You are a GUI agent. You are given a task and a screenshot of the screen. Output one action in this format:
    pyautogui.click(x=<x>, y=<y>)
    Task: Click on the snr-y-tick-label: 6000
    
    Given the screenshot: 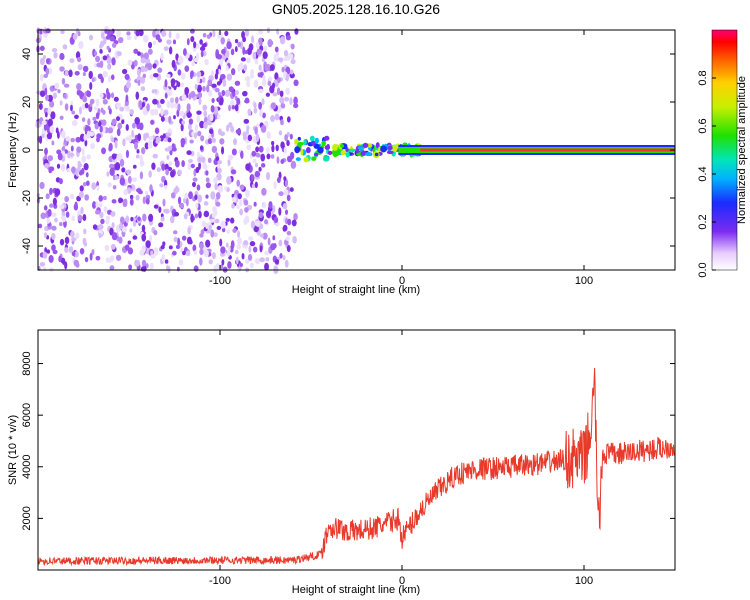 What is the action you would take?
    pyautogui.click(x=27, y=415)
    